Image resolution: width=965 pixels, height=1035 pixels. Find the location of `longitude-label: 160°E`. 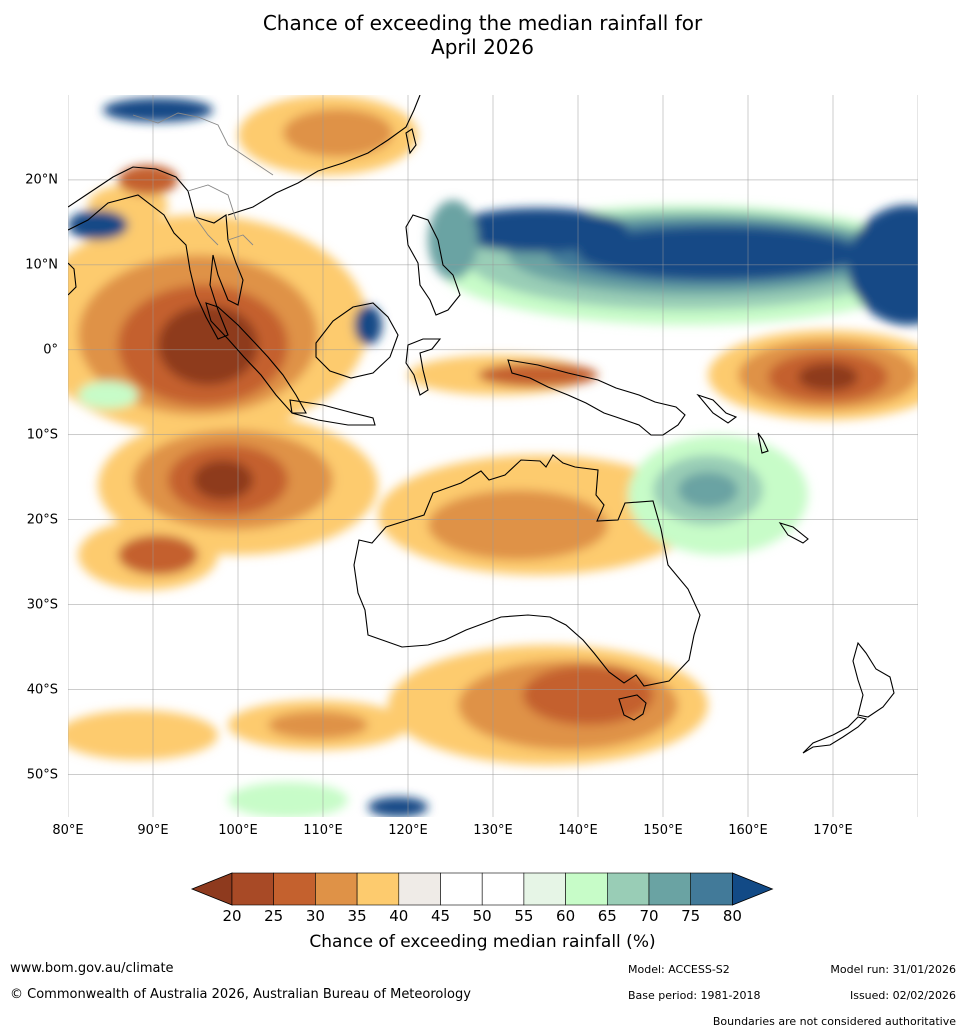

longitude-label: 160°E is located at coordinates (748, 830).